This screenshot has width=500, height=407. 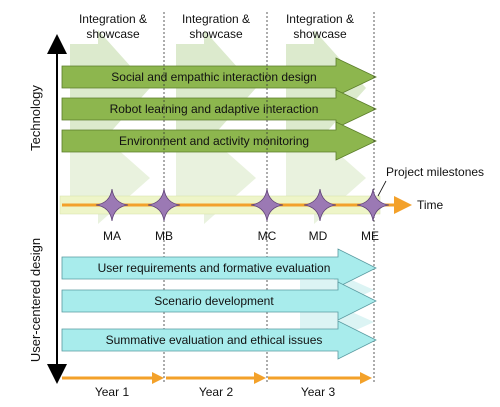 I want to click on time-label: Time, so click(x=430, y=205).